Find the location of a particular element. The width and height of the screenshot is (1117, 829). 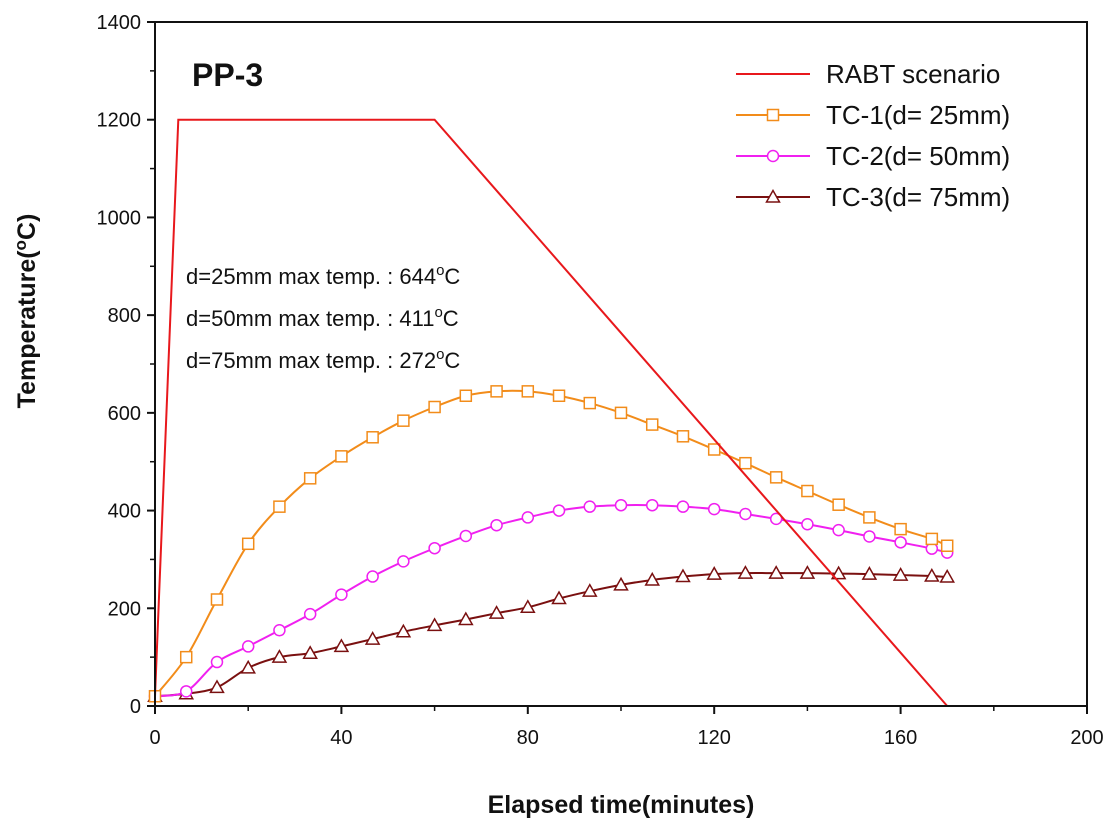

y-tick-label: 1000 is located at coordinates (119, 218).